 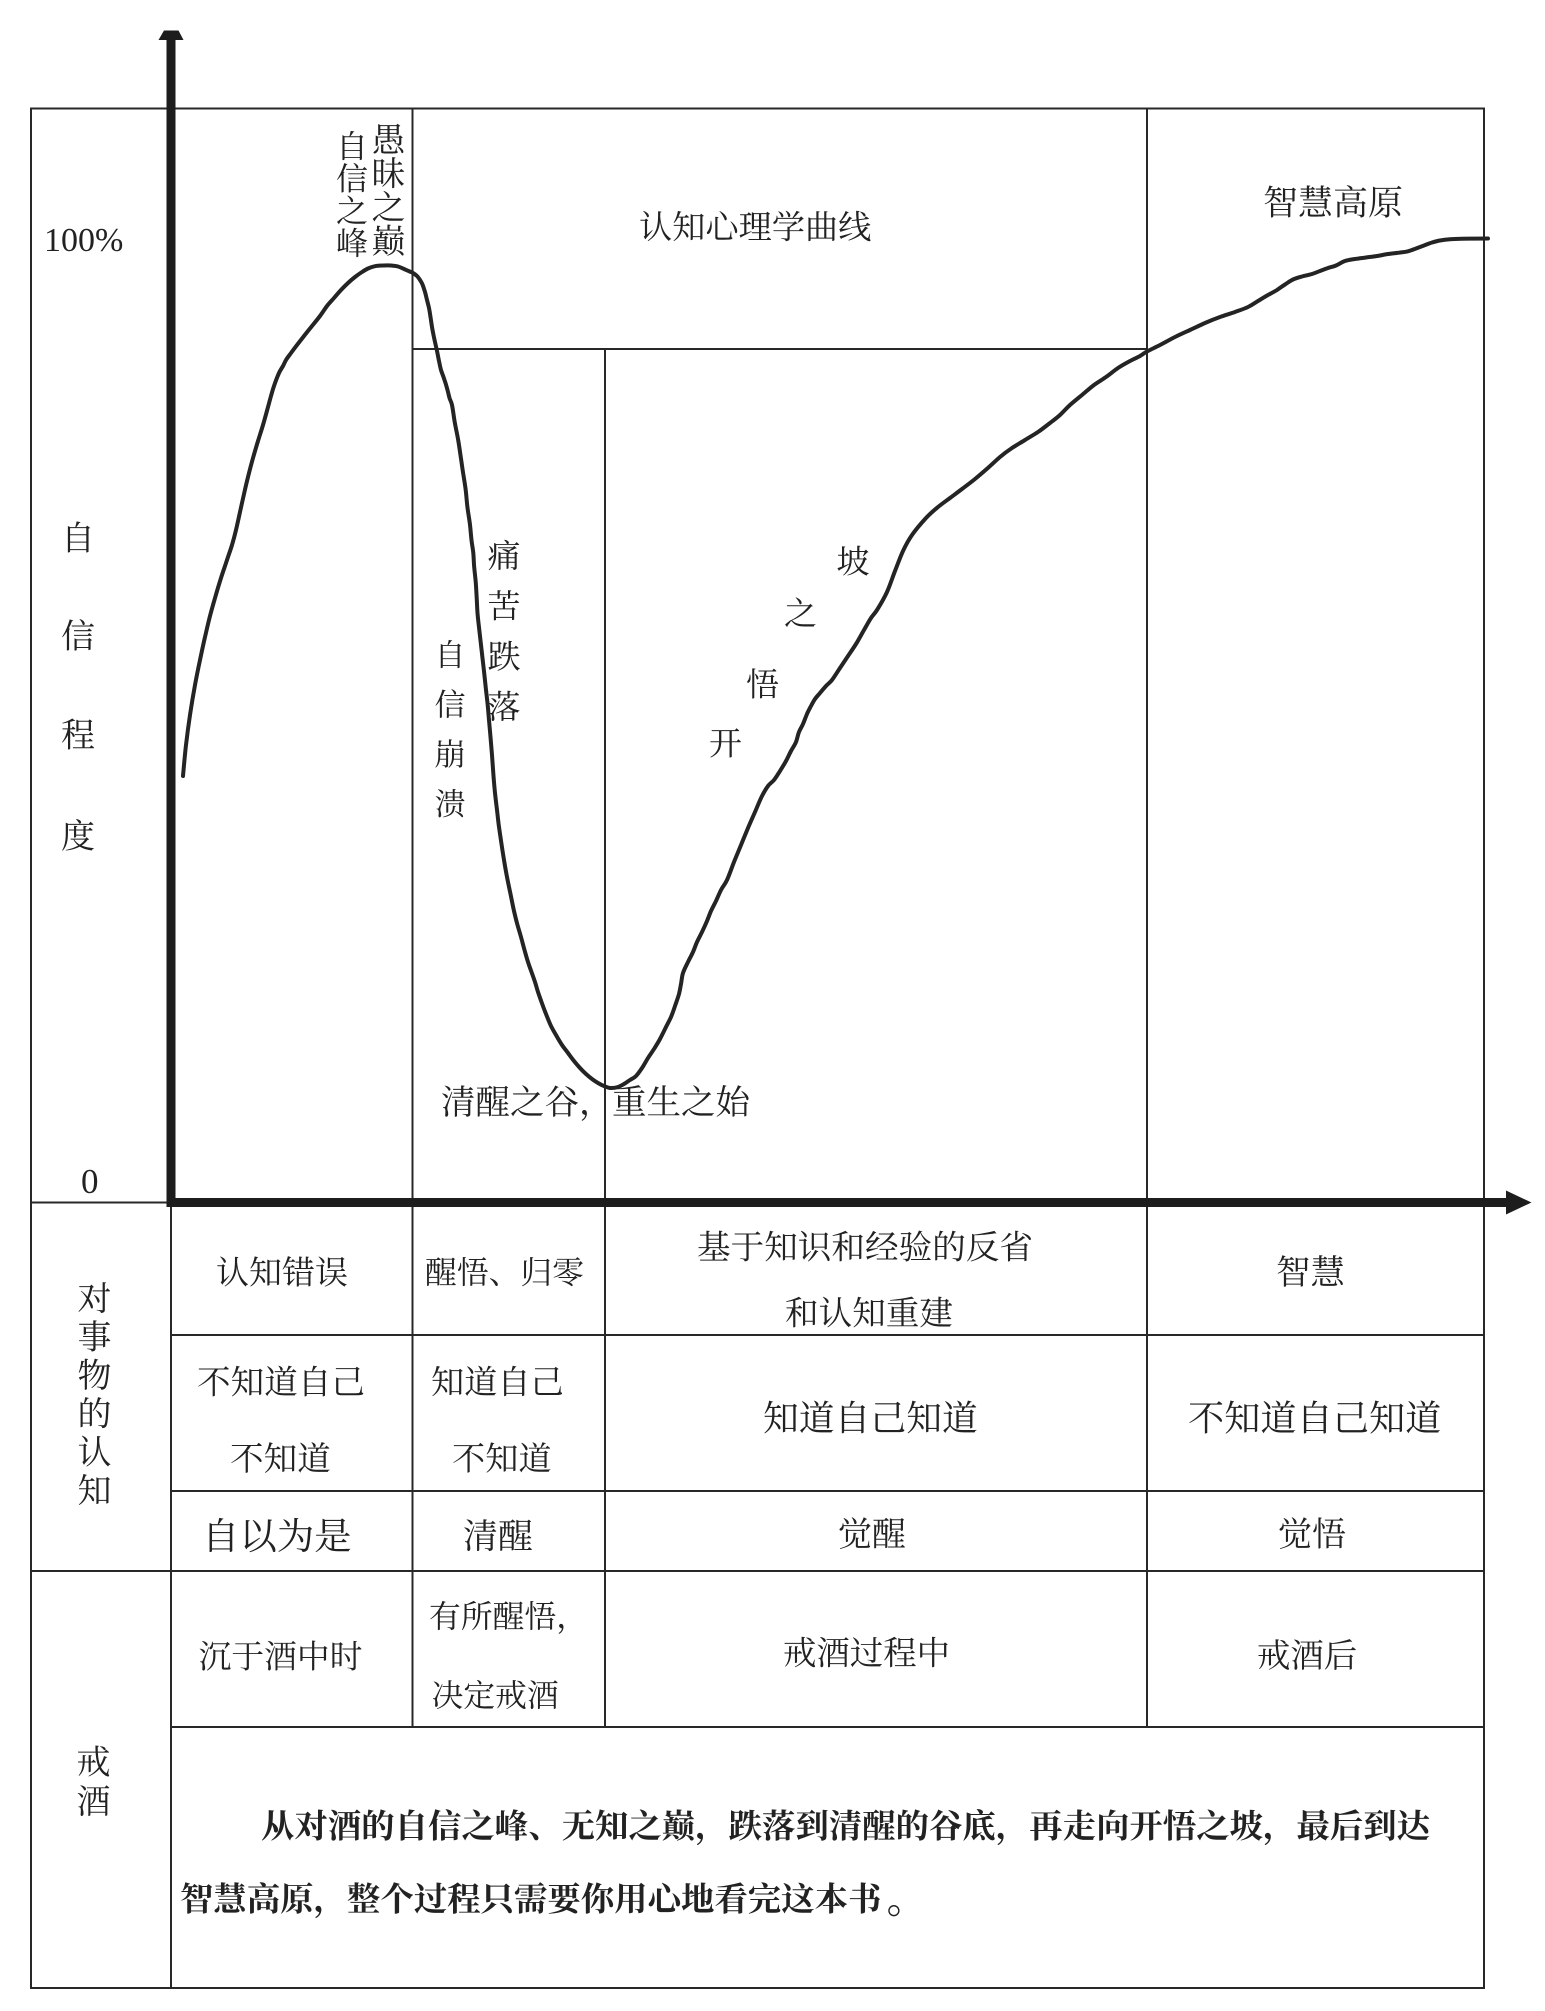 I want to click on svg-text: 0, so click(x=90, y=1181).